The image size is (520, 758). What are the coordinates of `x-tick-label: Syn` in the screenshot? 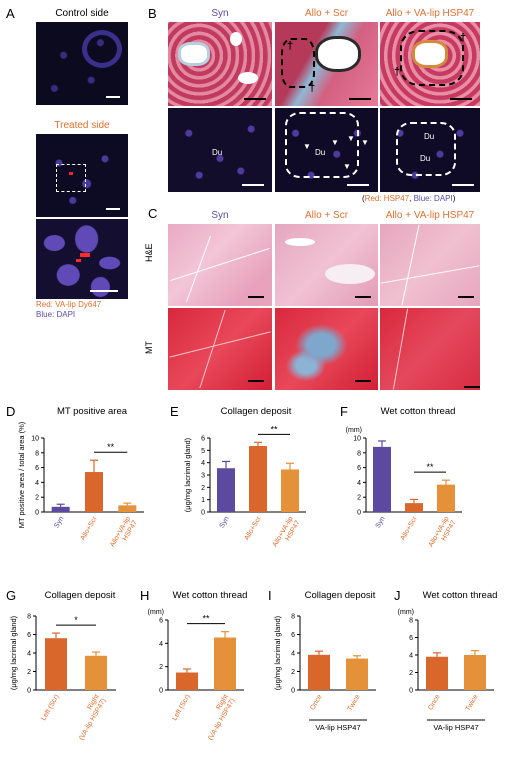 It's located at (225, 522).